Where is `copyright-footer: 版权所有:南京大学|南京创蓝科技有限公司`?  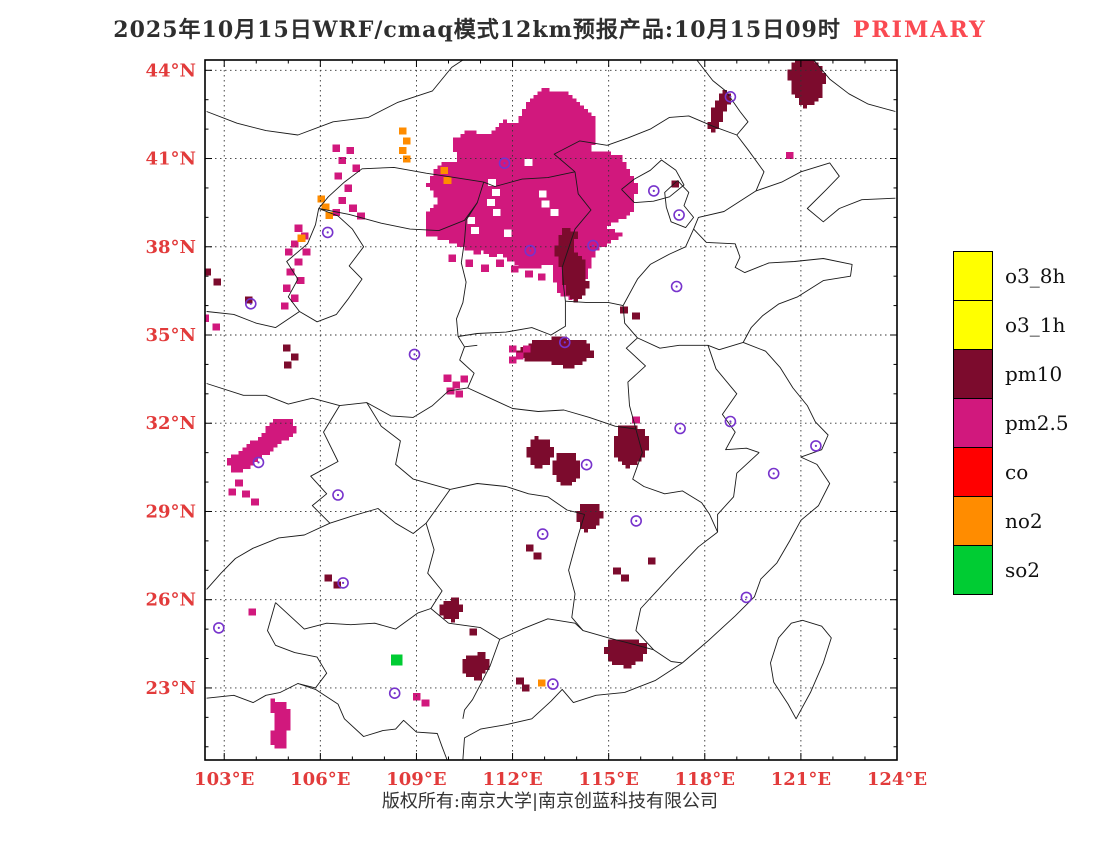
copyright-footer: 版权所有:南京大学|南京创蓝科技有限公司 is located at coordinates (550, 801).